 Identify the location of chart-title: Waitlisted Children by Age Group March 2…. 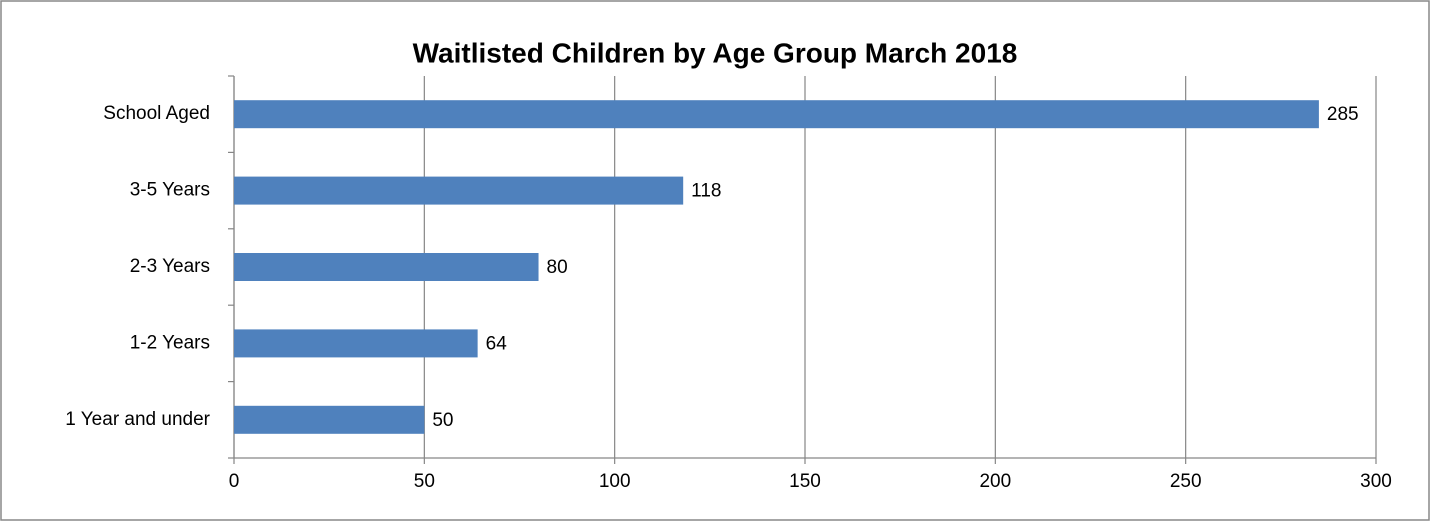
(715, 52).